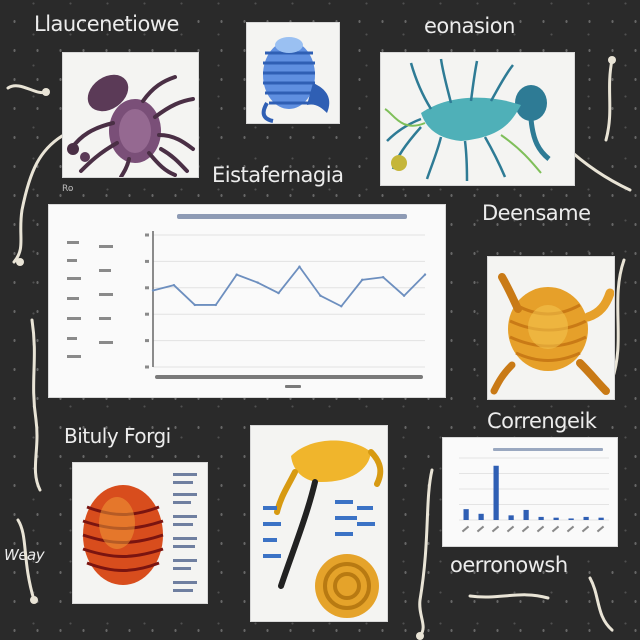 The width and height of the screenshot is (640, 640). I want to click on image-panel-yellow-creature, so click(319, 523).